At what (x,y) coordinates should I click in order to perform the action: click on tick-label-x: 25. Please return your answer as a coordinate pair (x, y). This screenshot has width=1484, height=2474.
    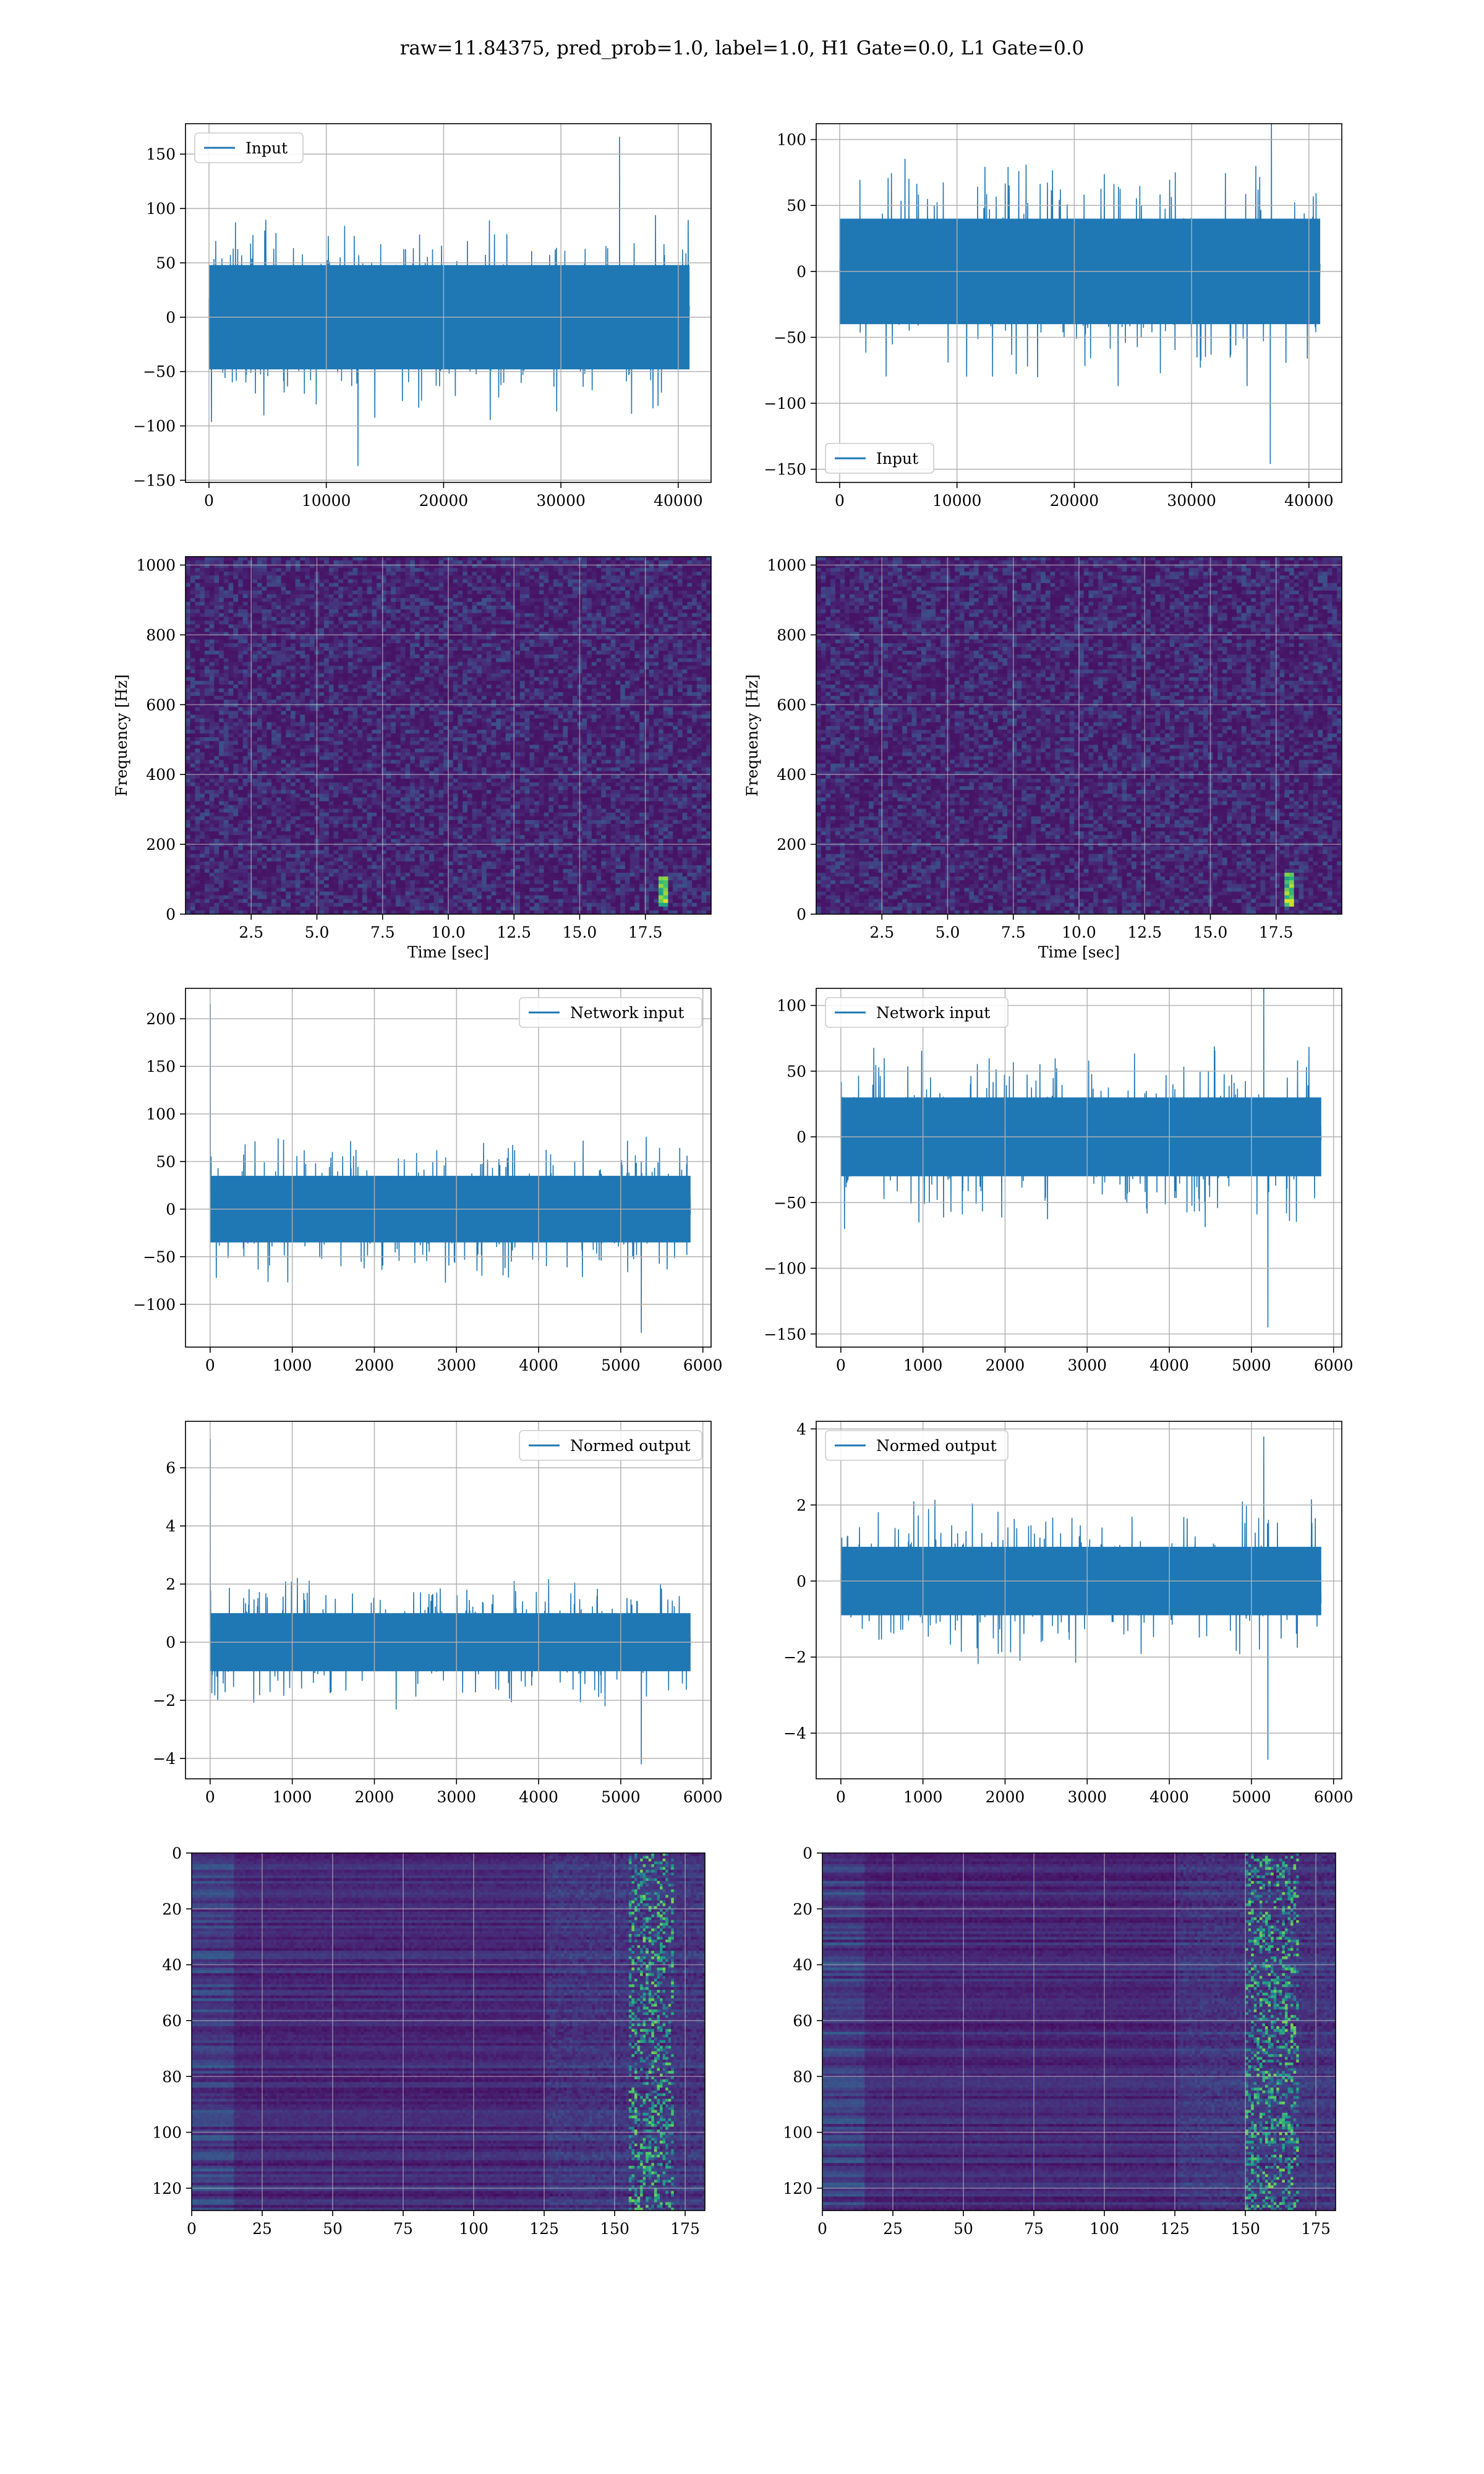
    Looking at the image, I should click on (262, 2229).